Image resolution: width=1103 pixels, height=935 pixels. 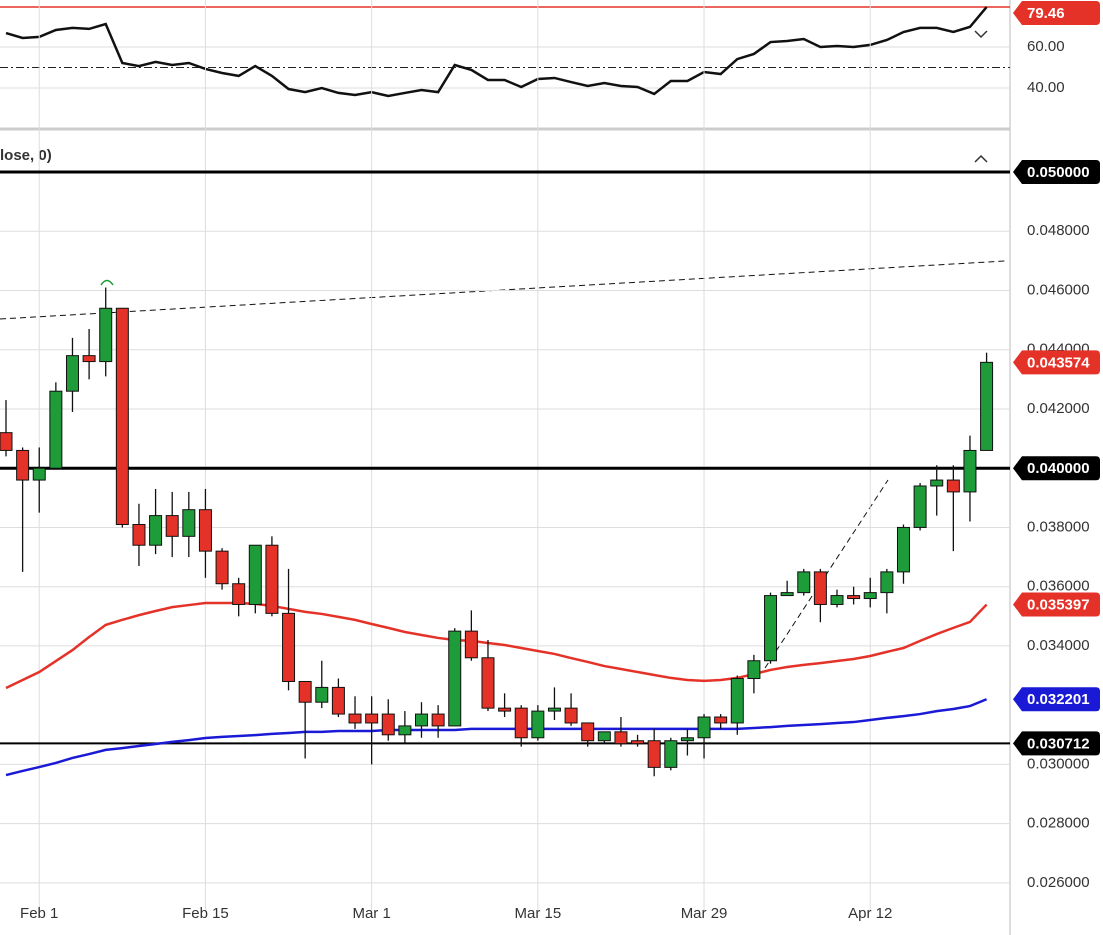 I want to click on last-value-tag-box, so click(x=1056, y=13).